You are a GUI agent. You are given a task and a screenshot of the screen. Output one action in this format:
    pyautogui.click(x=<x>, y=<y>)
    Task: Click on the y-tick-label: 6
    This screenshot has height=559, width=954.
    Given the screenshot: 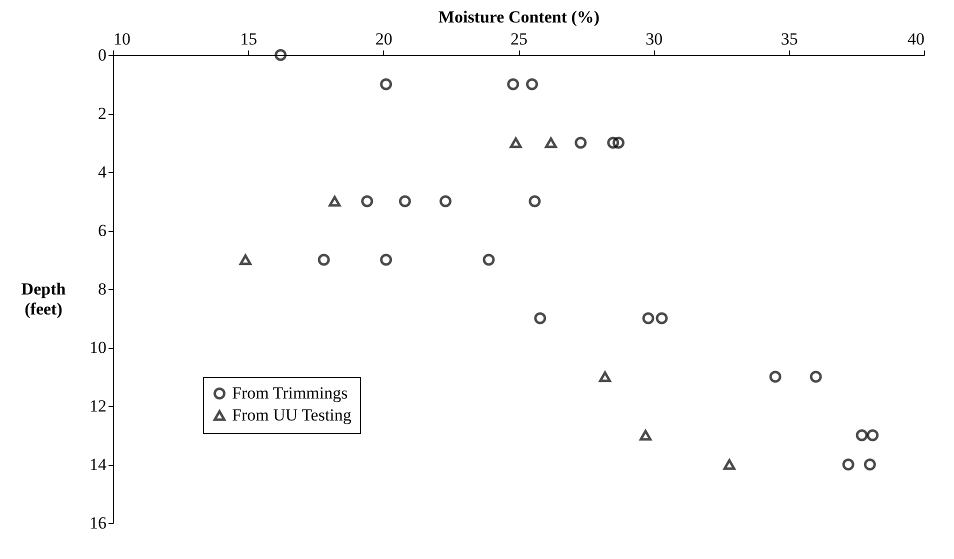 What is the action you would take?
    pyautogui.click(x=102, y=230)
    